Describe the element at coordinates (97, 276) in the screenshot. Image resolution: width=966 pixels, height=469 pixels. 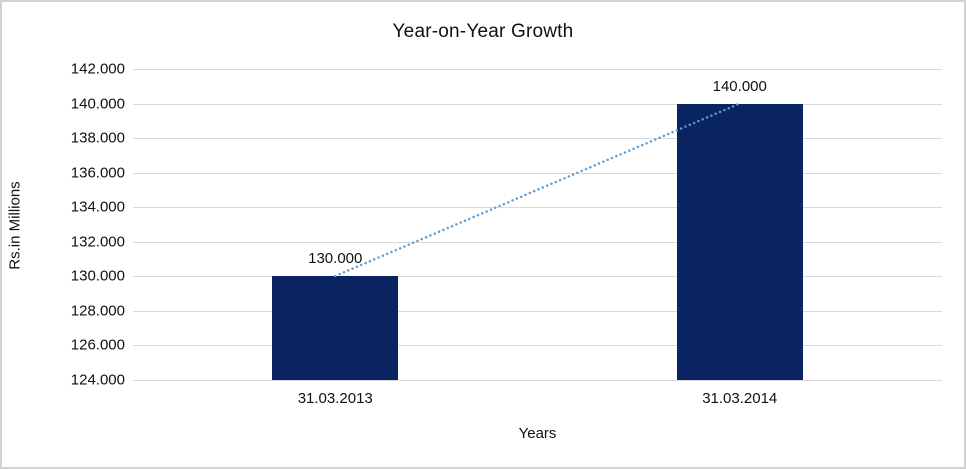
I see `y-tick-label: 130.000` at that location.